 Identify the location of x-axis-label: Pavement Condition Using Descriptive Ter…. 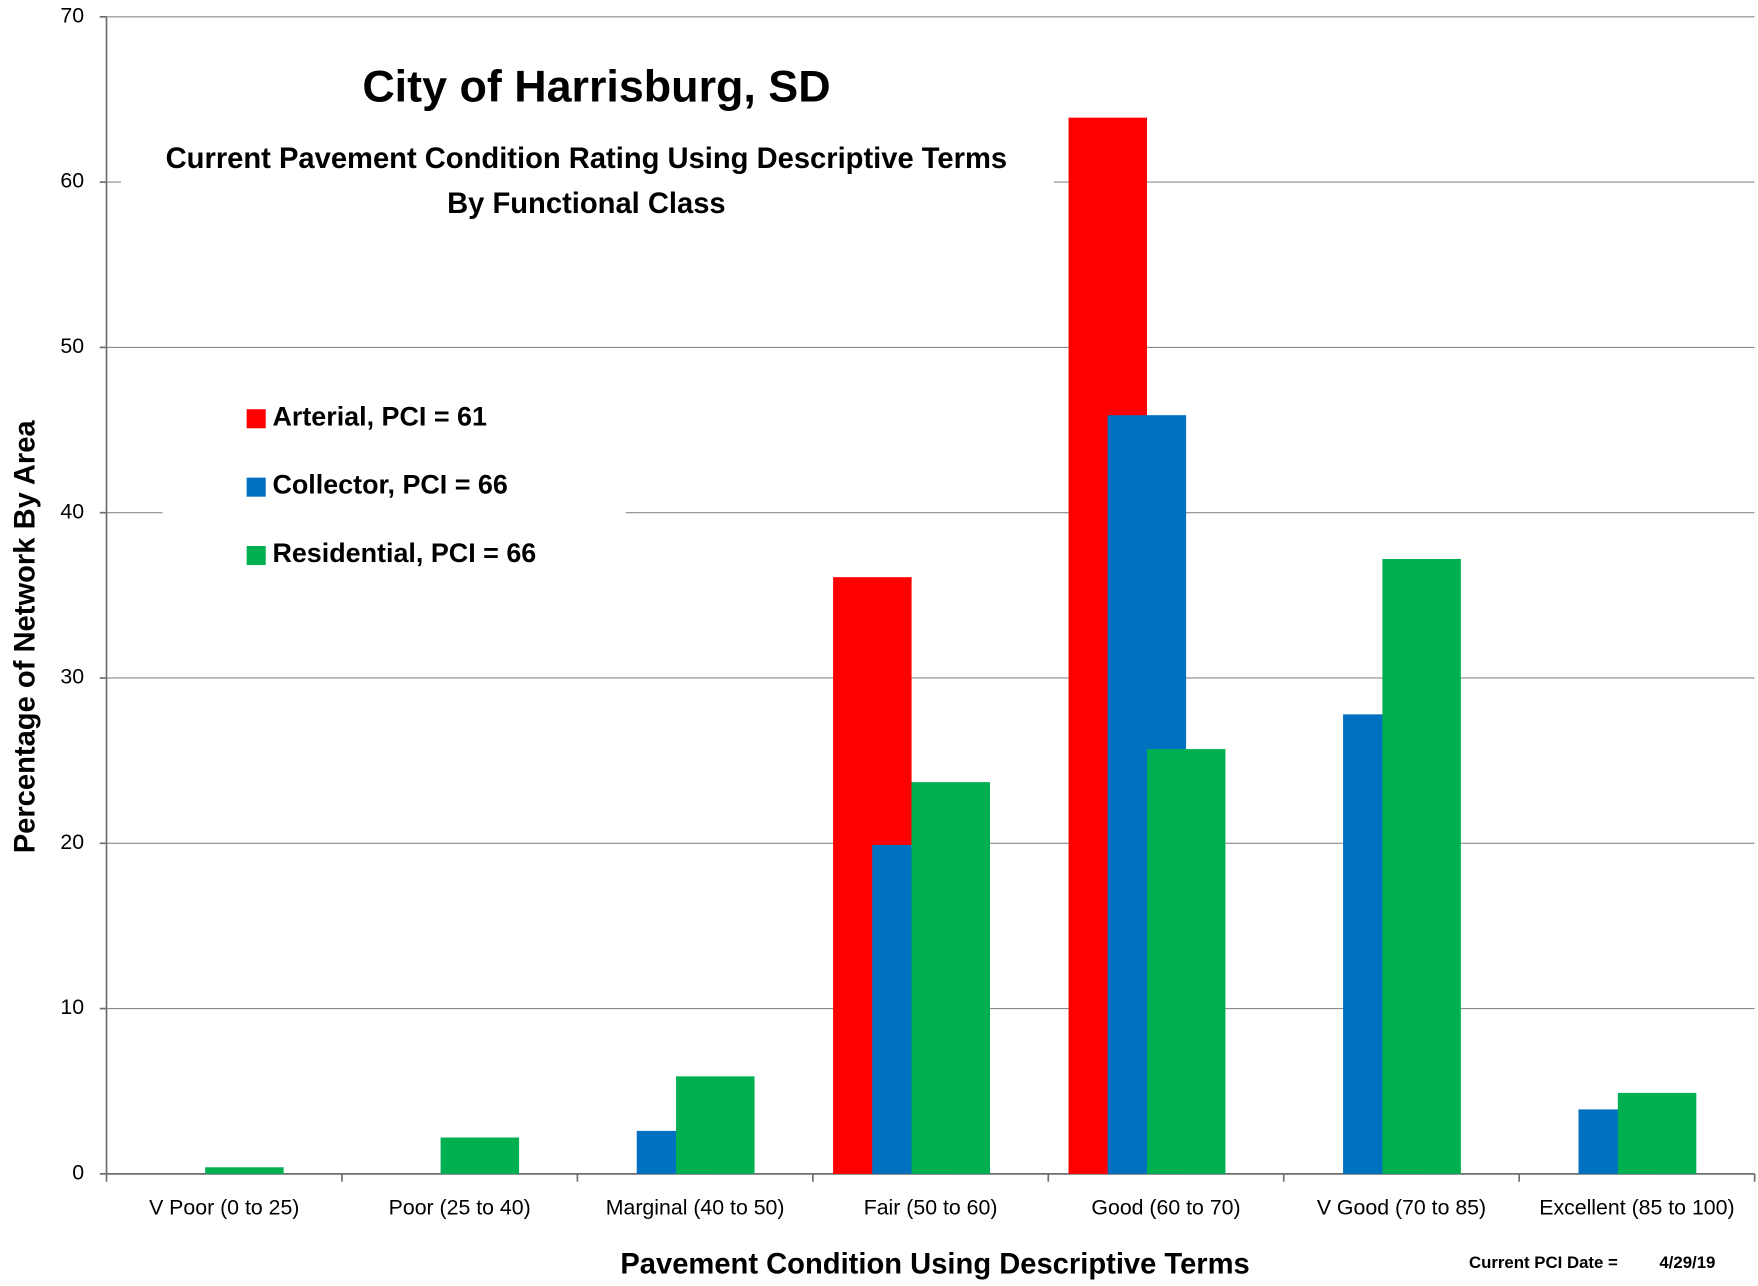
(934, 1265).